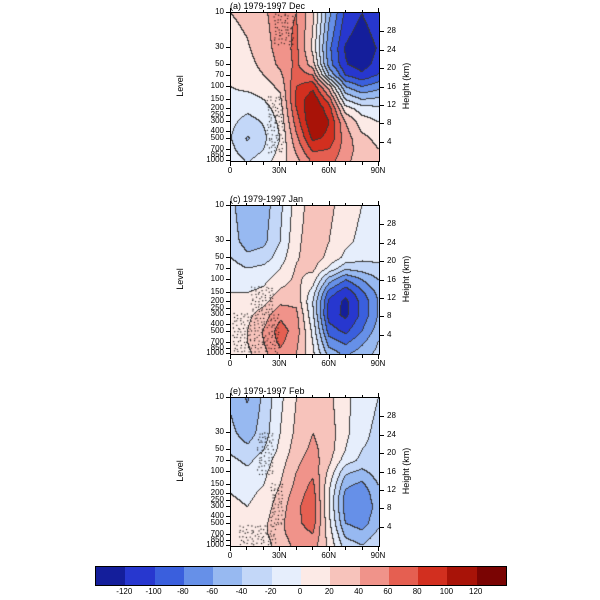 Image resolution: width=600 pixels, height=600 pixels. I want to click on y-axis-tick-label: 10, so click(219, 396).